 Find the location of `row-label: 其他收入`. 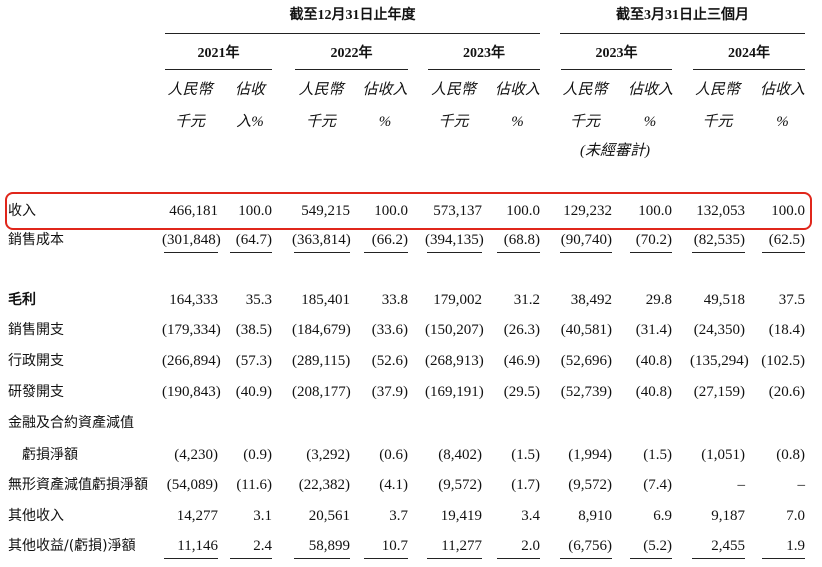

row-label: 其他收入 is located at coordinates (36, 516).